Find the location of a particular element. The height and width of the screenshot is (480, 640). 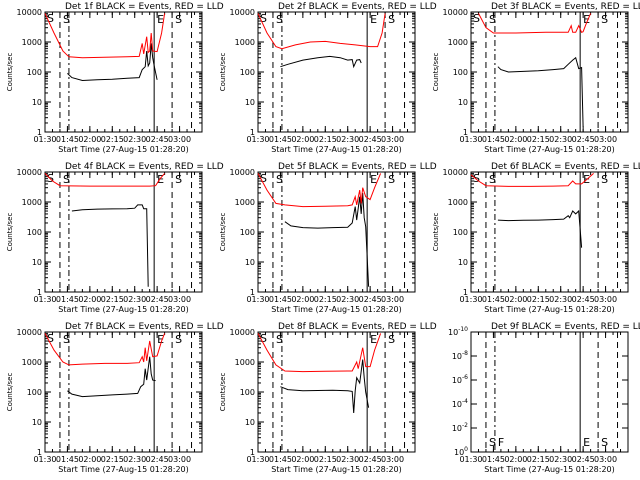

marker-label: F is located at coordinates (501, 442).